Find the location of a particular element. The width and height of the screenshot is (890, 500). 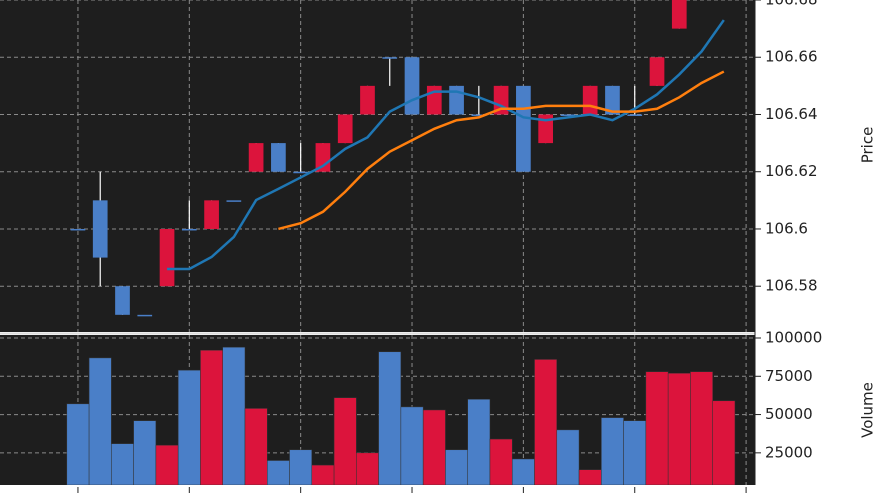

y-tick-label: 106.58 is located at coordinates (791, 286).